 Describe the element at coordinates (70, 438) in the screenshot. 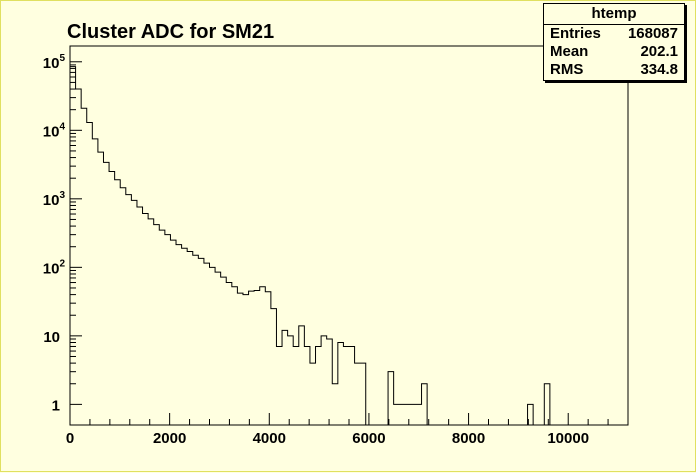

I see `x-tick-label: 0` at that location.